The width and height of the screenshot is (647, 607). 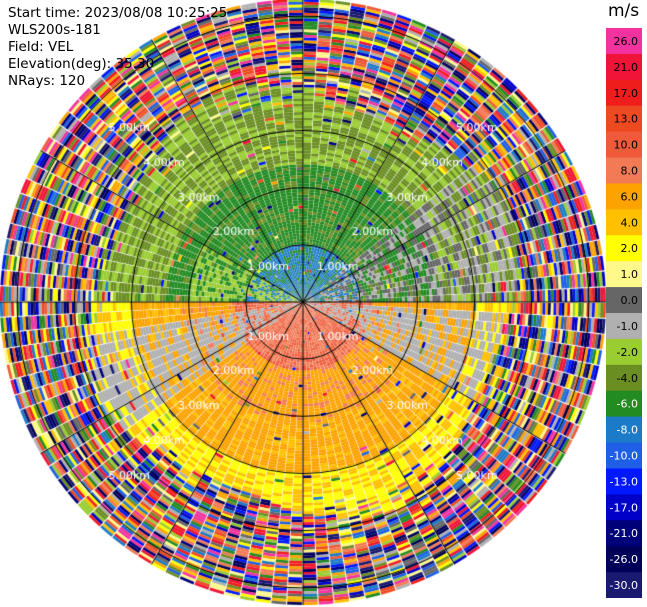 What do you see at coordinates (630, 196) in the screenshot?
I see `colorbar-tick-label: 6.0` at bounding box center [630, 196].